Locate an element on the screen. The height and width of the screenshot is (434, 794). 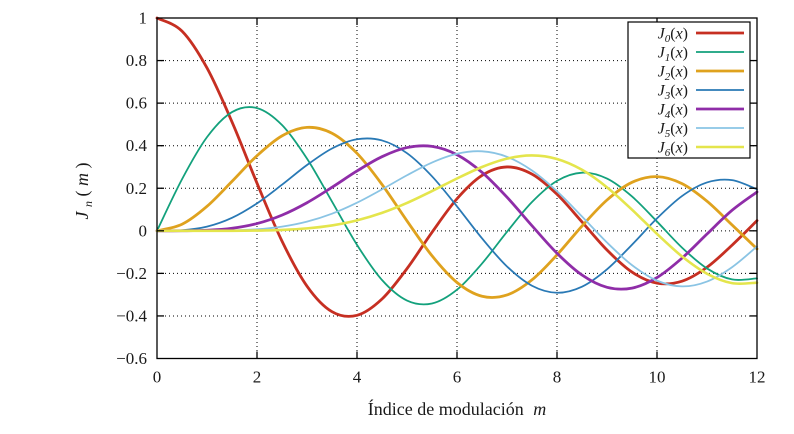
y-tick-label-1: 1 is located at coordinates (143, 18).